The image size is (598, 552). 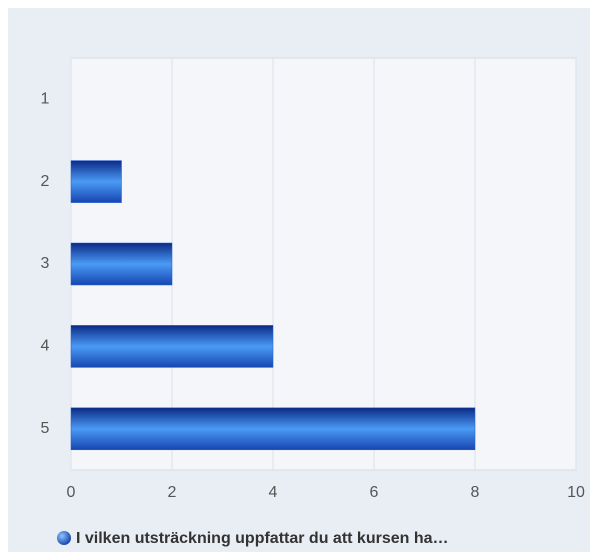 I want to click on legend-marker, so click(x=64, y=538).